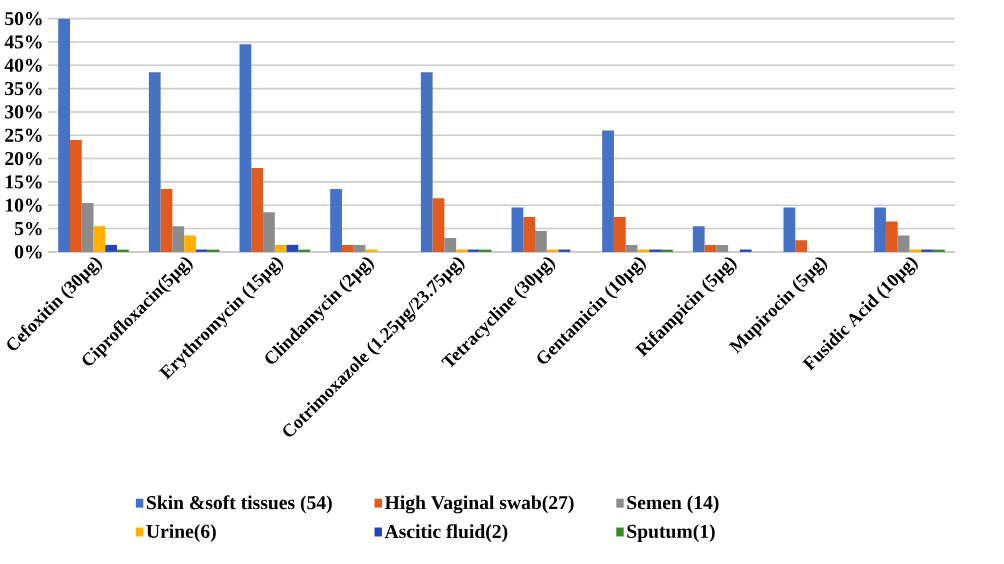 Image resolution: width=1004 pixels, height=564 pixels. I want to click on y-tick-label: 20%, so click(23, 159).